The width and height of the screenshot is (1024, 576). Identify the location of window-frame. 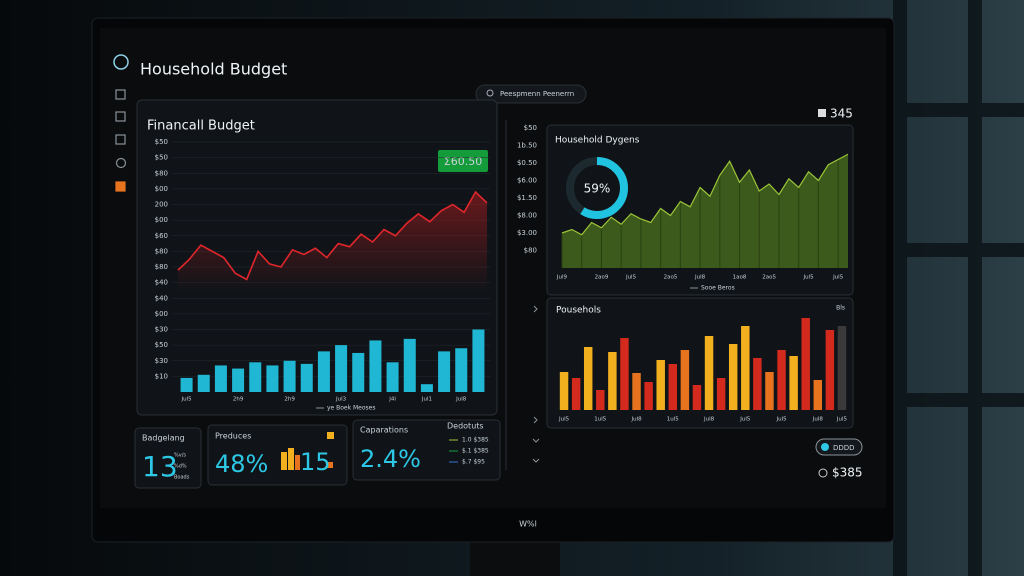
(952, 288).